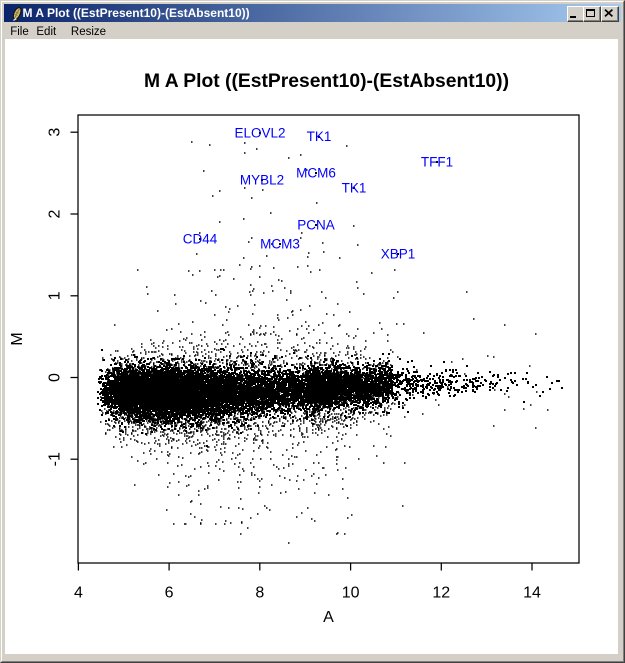 The image size is (625, 663). I want to click on svg-text: 10, so click(351, 593).